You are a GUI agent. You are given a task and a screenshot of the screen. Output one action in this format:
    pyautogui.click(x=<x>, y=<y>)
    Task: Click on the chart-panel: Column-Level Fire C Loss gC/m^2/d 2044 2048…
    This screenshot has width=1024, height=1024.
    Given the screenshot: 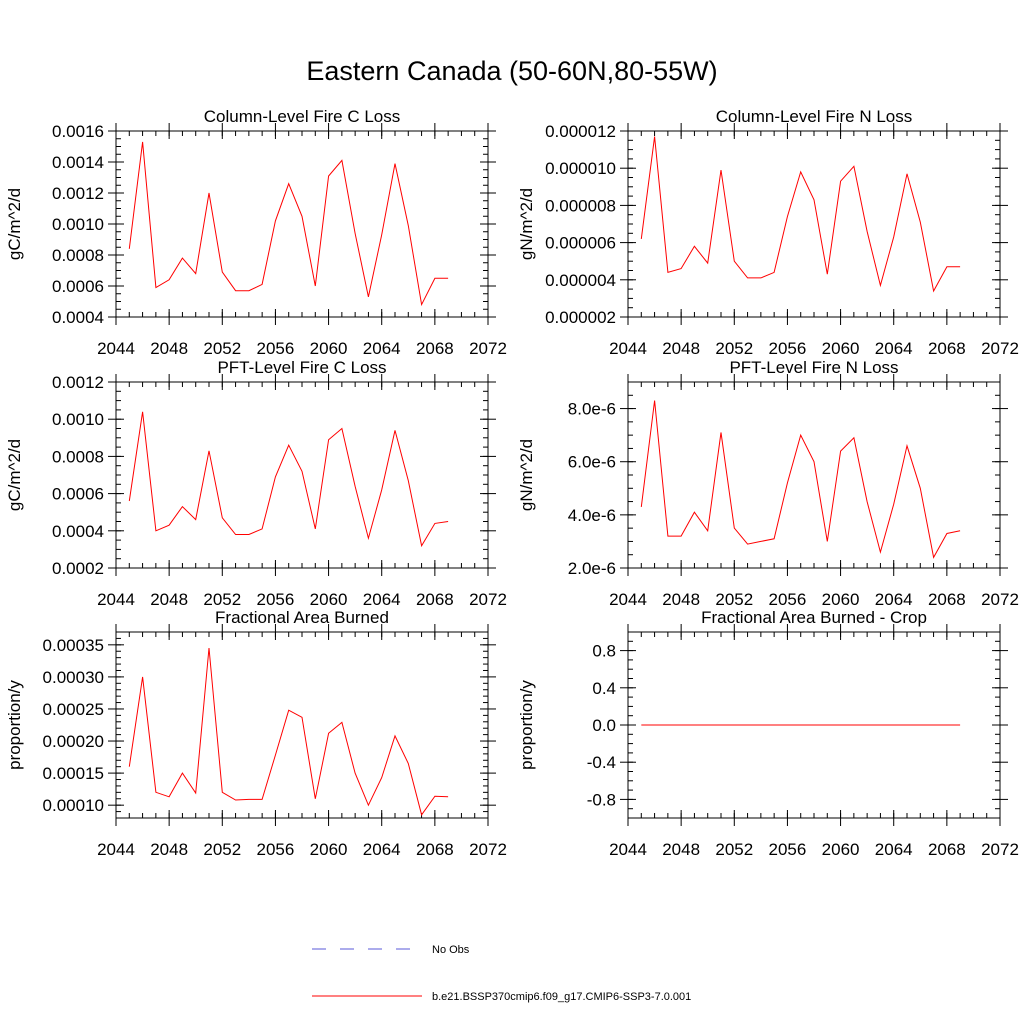 What is the action you would take?
    pyautogui.click(x=256, y=232)
    